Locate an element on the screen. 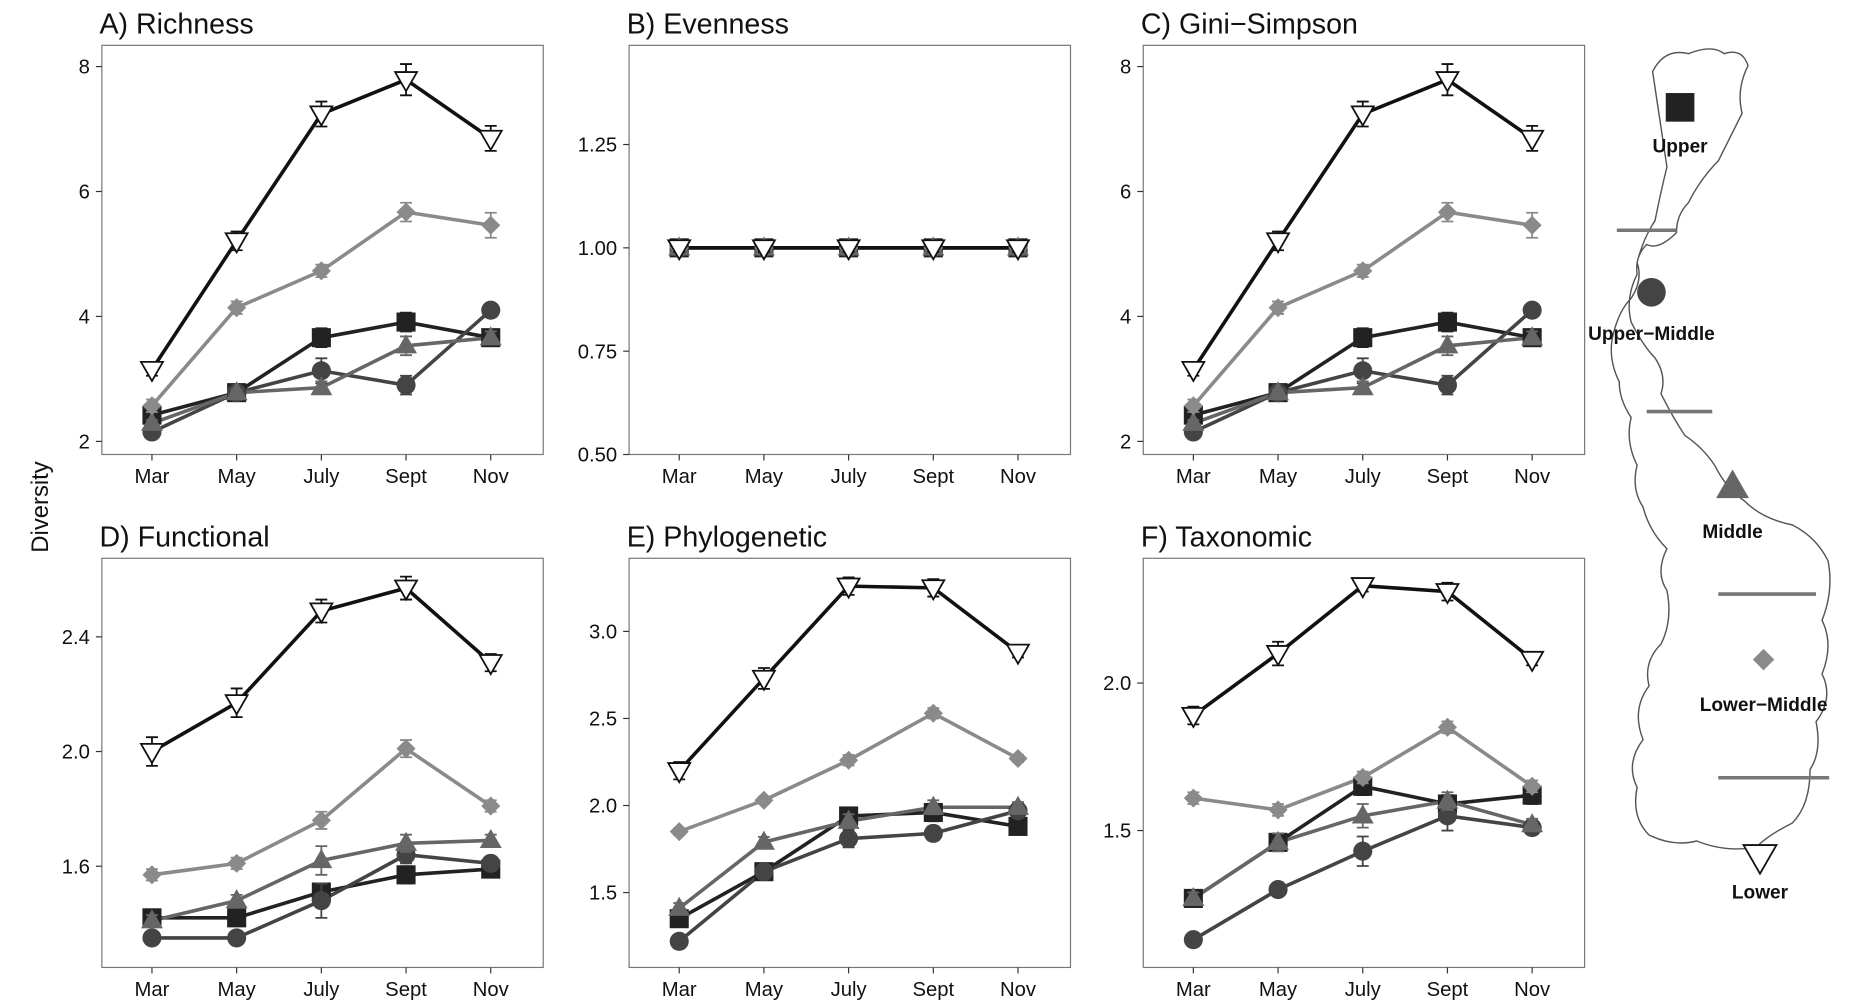 This screenshot has height=1008, width=1869. panel-title: C) Gini−Simpson is located at coordinates (1249, 24).